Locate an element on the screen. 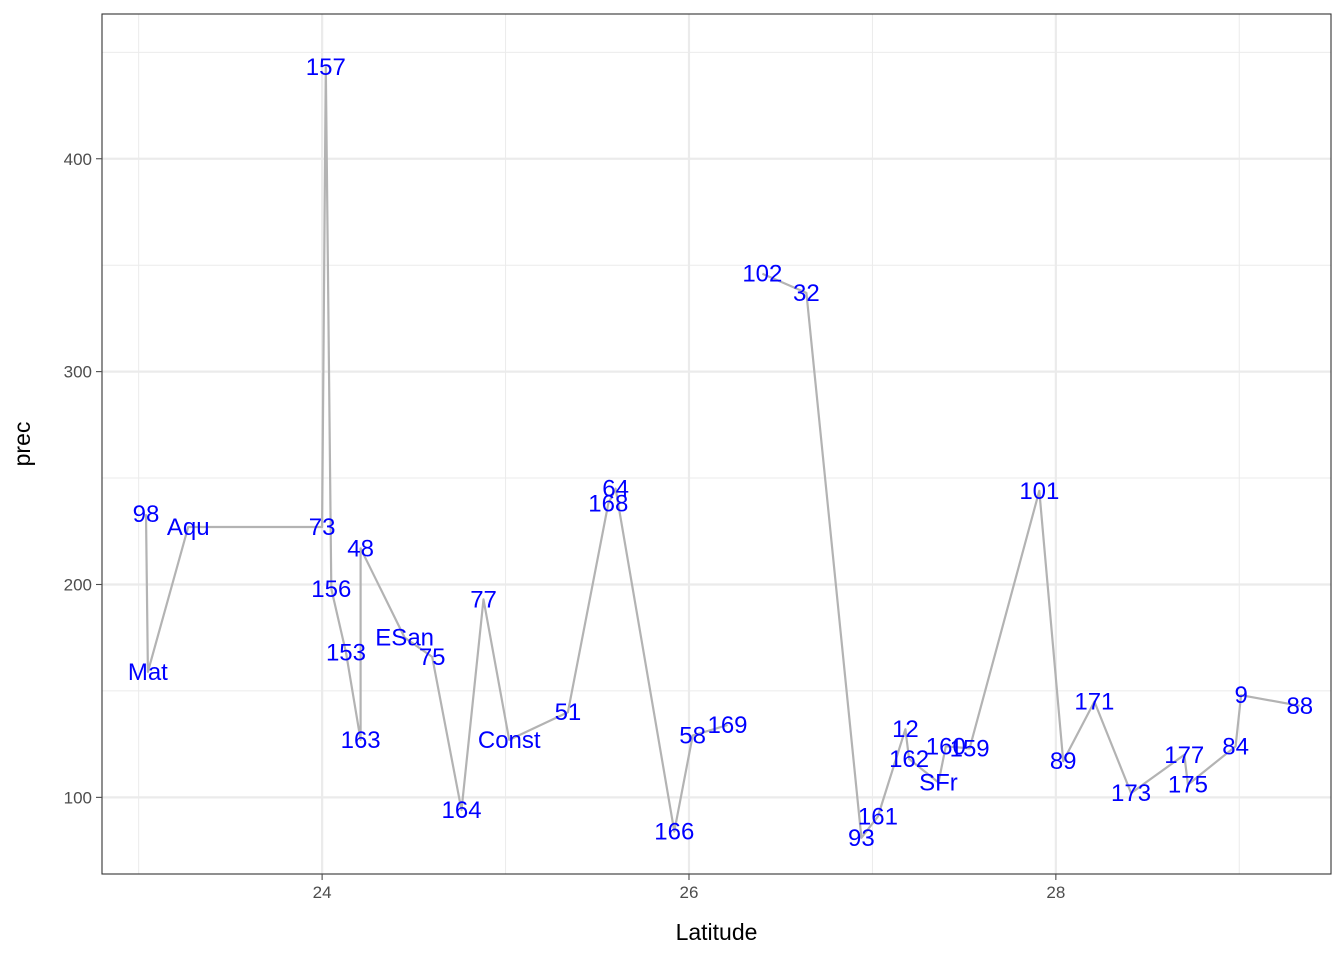 The width and height of the screenshot is (1344, 960). x-tick-label: 26 is located at coordinates (689, 892).